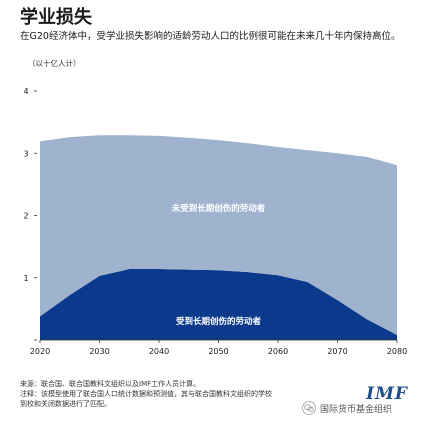  Describe the element at coordinates (99, 351) in the screenshot. I see `x-tick-label-1: 2030` at that location.